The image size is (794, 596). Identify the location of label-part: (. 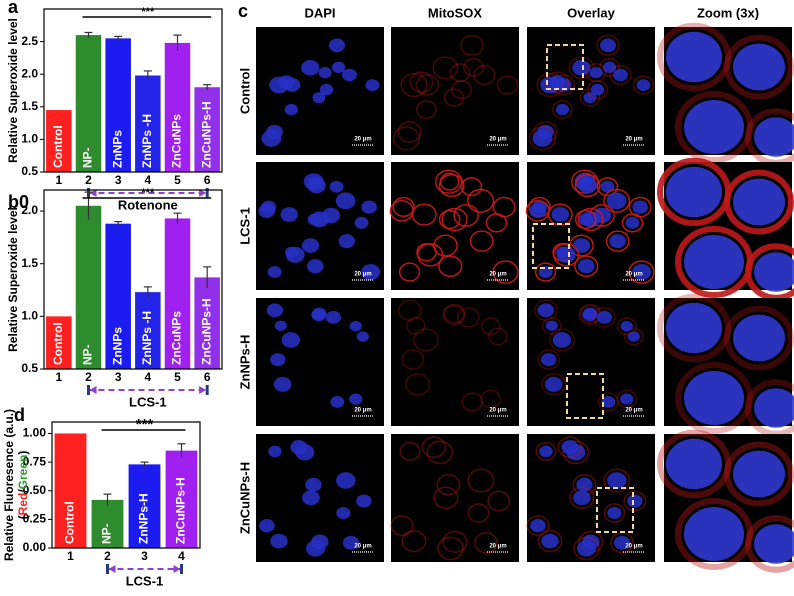
(23, 517).